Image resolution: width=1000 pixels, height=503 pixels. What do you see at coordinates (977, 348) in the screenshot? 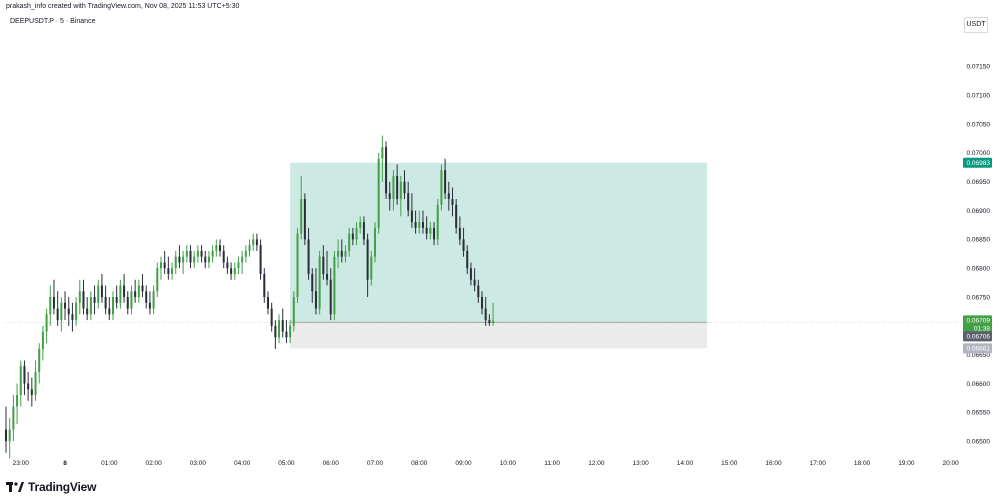
I see `stop-price-tag-bg` at bounding box center [977, 348].